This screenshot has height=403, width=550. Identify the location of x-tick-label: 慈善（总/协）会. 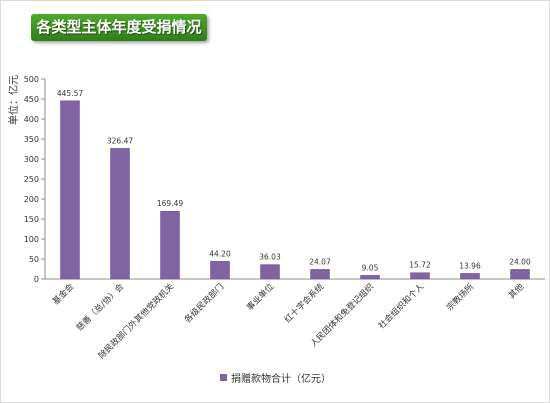
(100, 307).